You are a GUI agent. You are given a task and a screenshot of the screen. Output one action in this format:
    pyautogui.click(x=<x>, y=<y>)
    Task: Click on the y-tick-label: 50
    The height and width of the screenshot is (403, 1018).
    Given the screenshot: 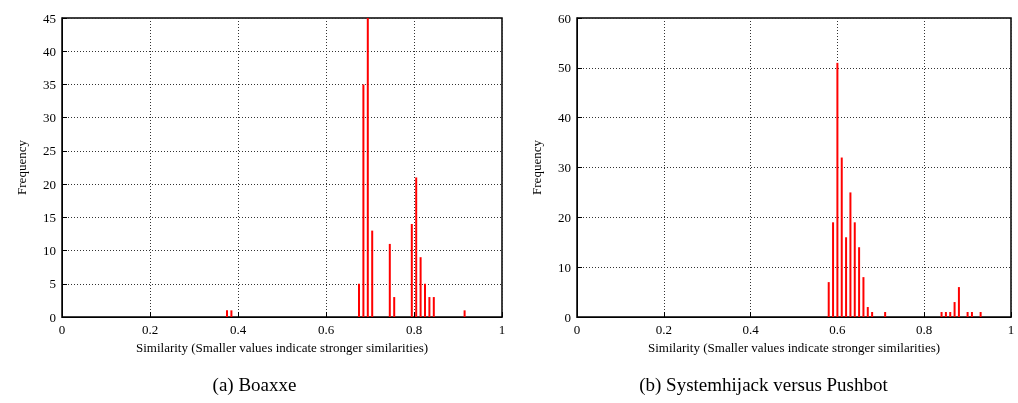 What is the action you would take?
    pyautogui.click(x=564, y=68)
    